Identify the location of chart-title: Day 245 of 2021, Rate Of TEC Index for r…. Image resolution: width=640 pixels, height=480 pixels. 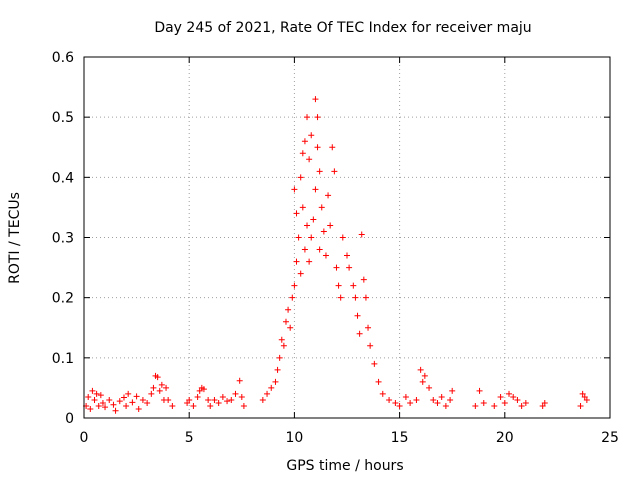
(342, 28).